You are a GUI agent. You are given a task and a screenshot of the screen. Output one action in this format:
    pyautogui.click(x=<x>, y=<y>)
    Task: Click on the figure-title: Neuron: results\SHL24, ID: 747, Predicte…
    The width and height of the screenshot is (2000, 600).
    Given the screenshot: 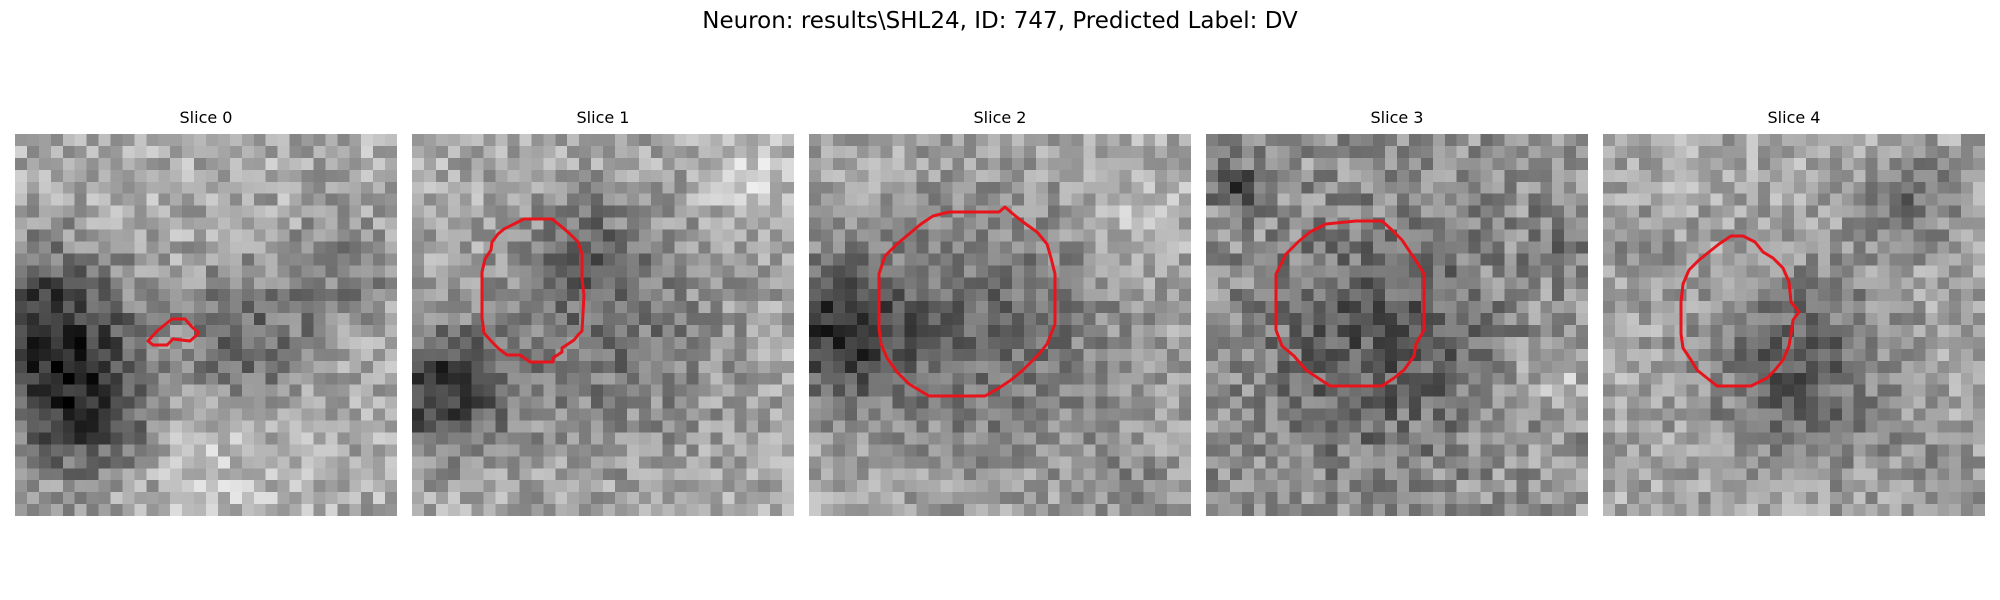 What is the action you would take?
    pyautogui.click(x=1000, y=21)
    